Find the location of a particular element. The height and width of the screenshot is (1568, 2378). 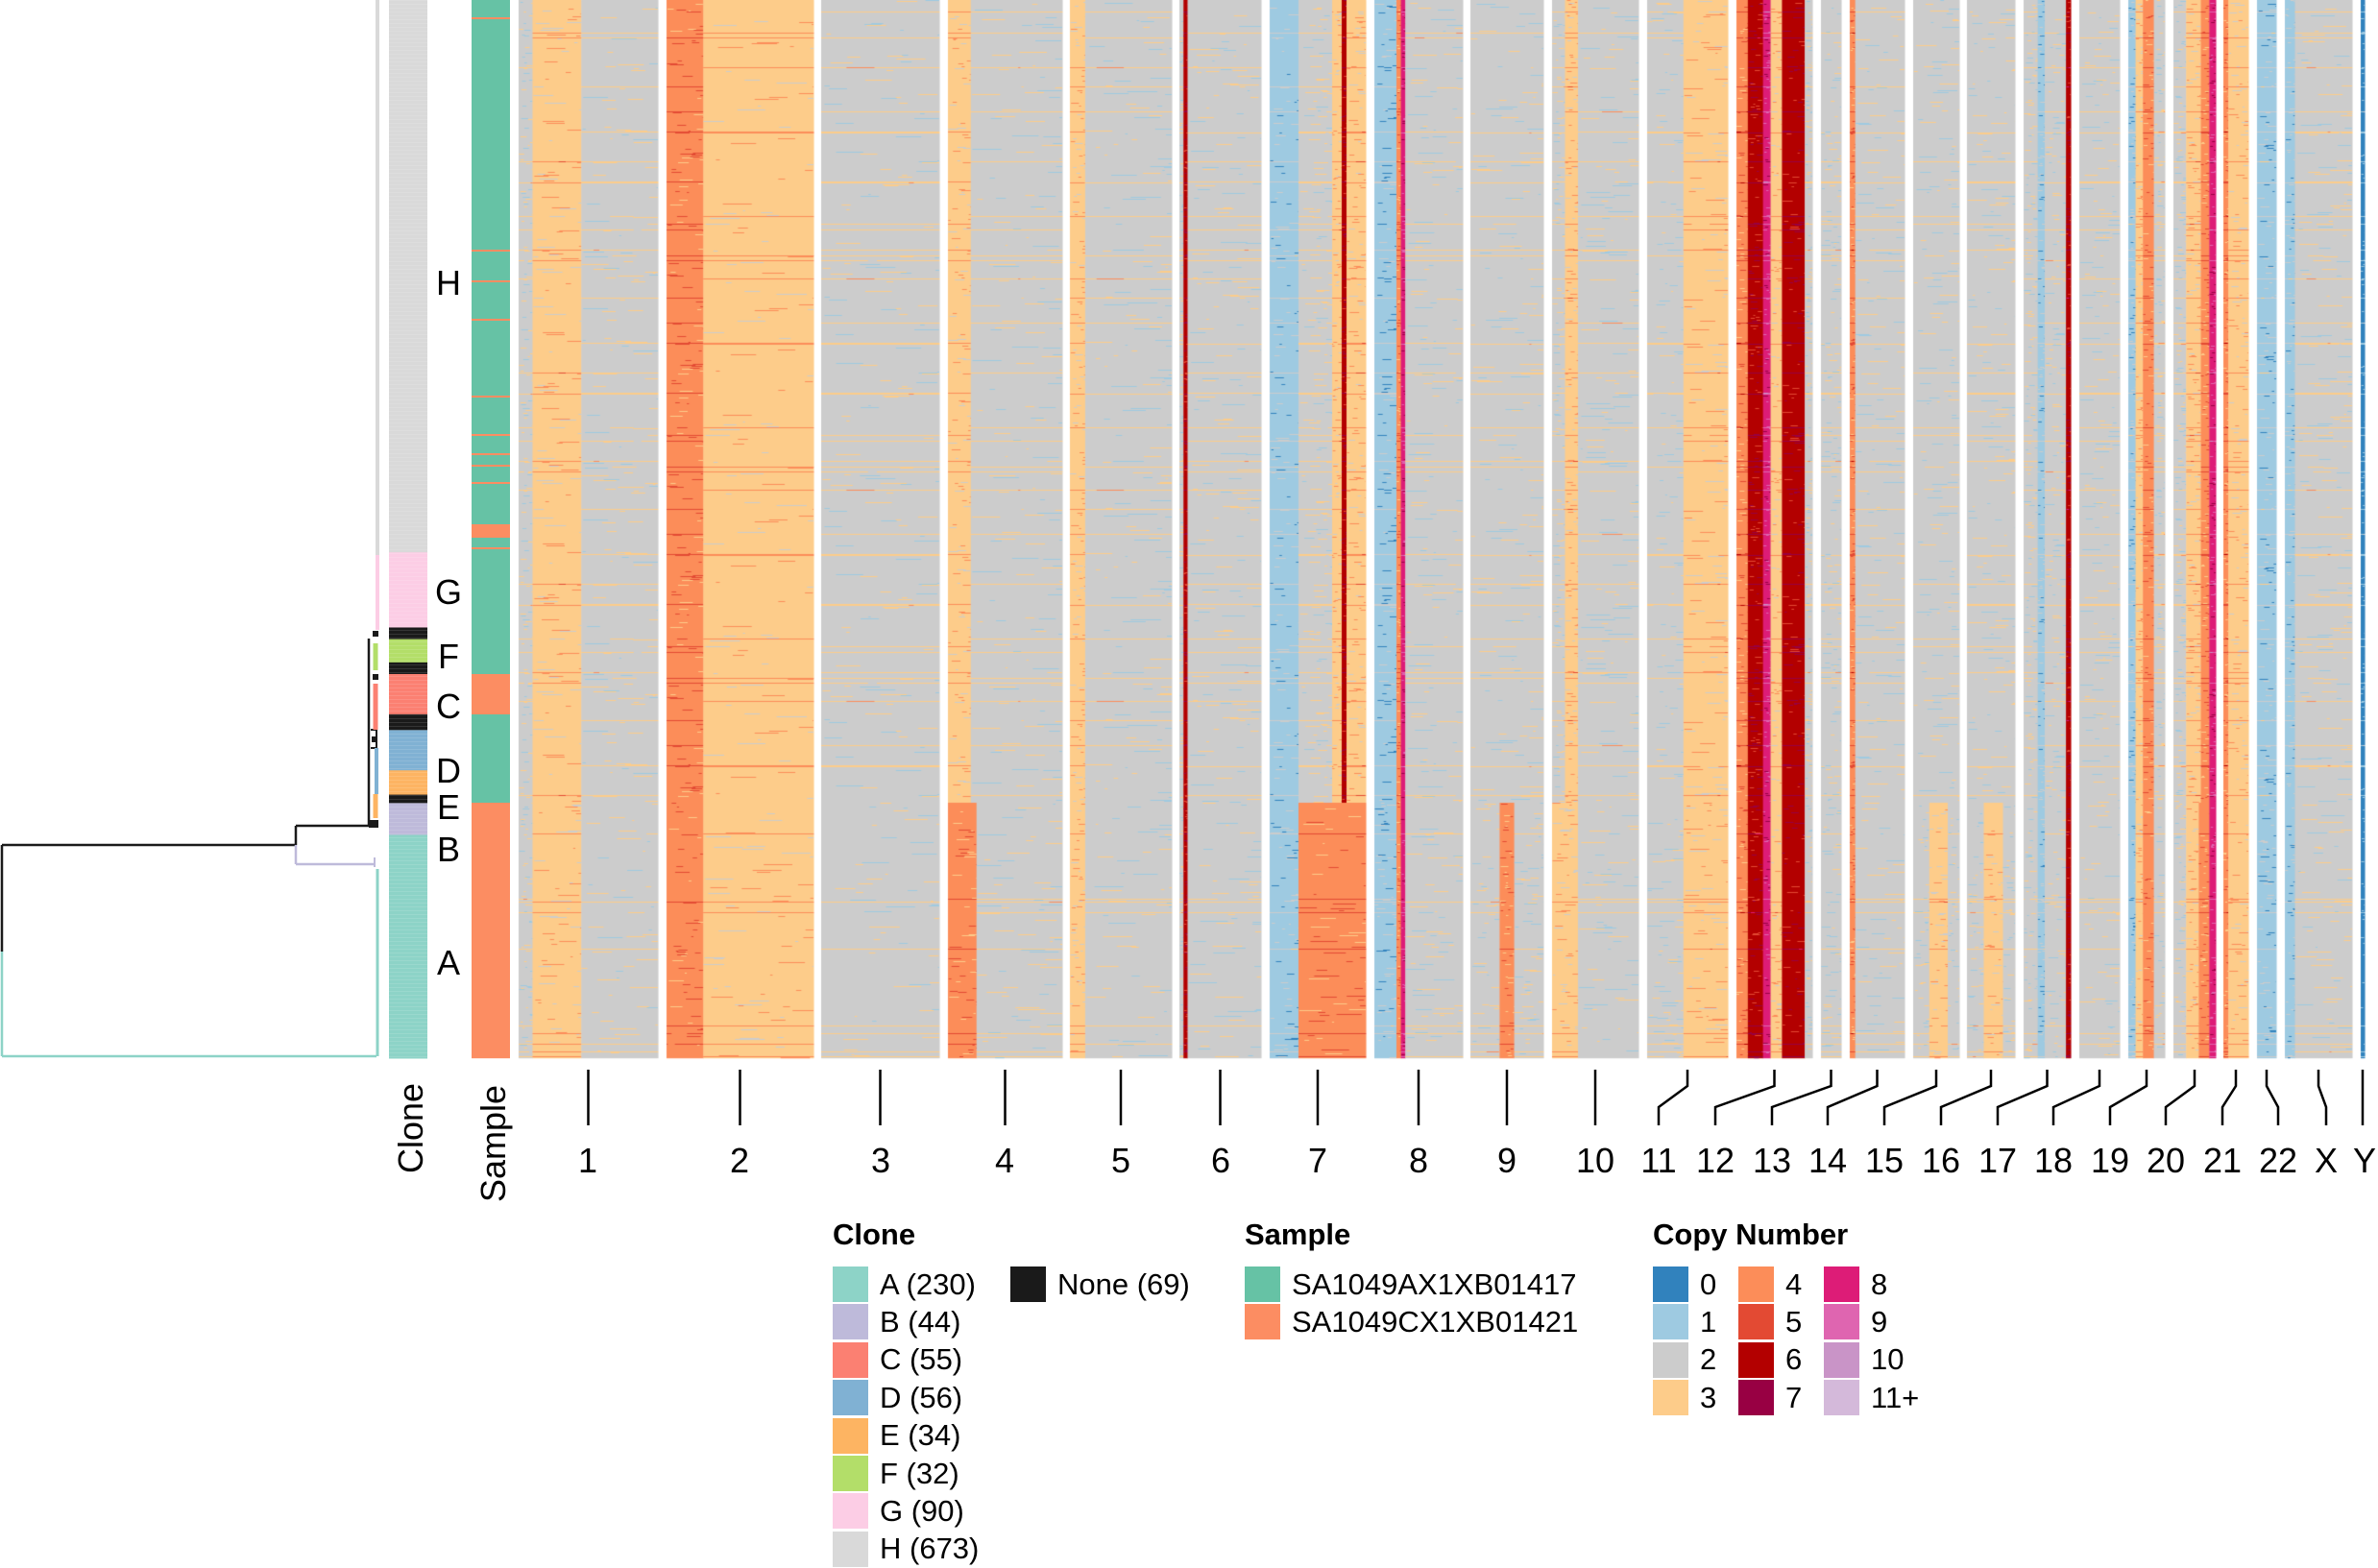

clone-row-label-b: B is located at coordinates (448, 849).